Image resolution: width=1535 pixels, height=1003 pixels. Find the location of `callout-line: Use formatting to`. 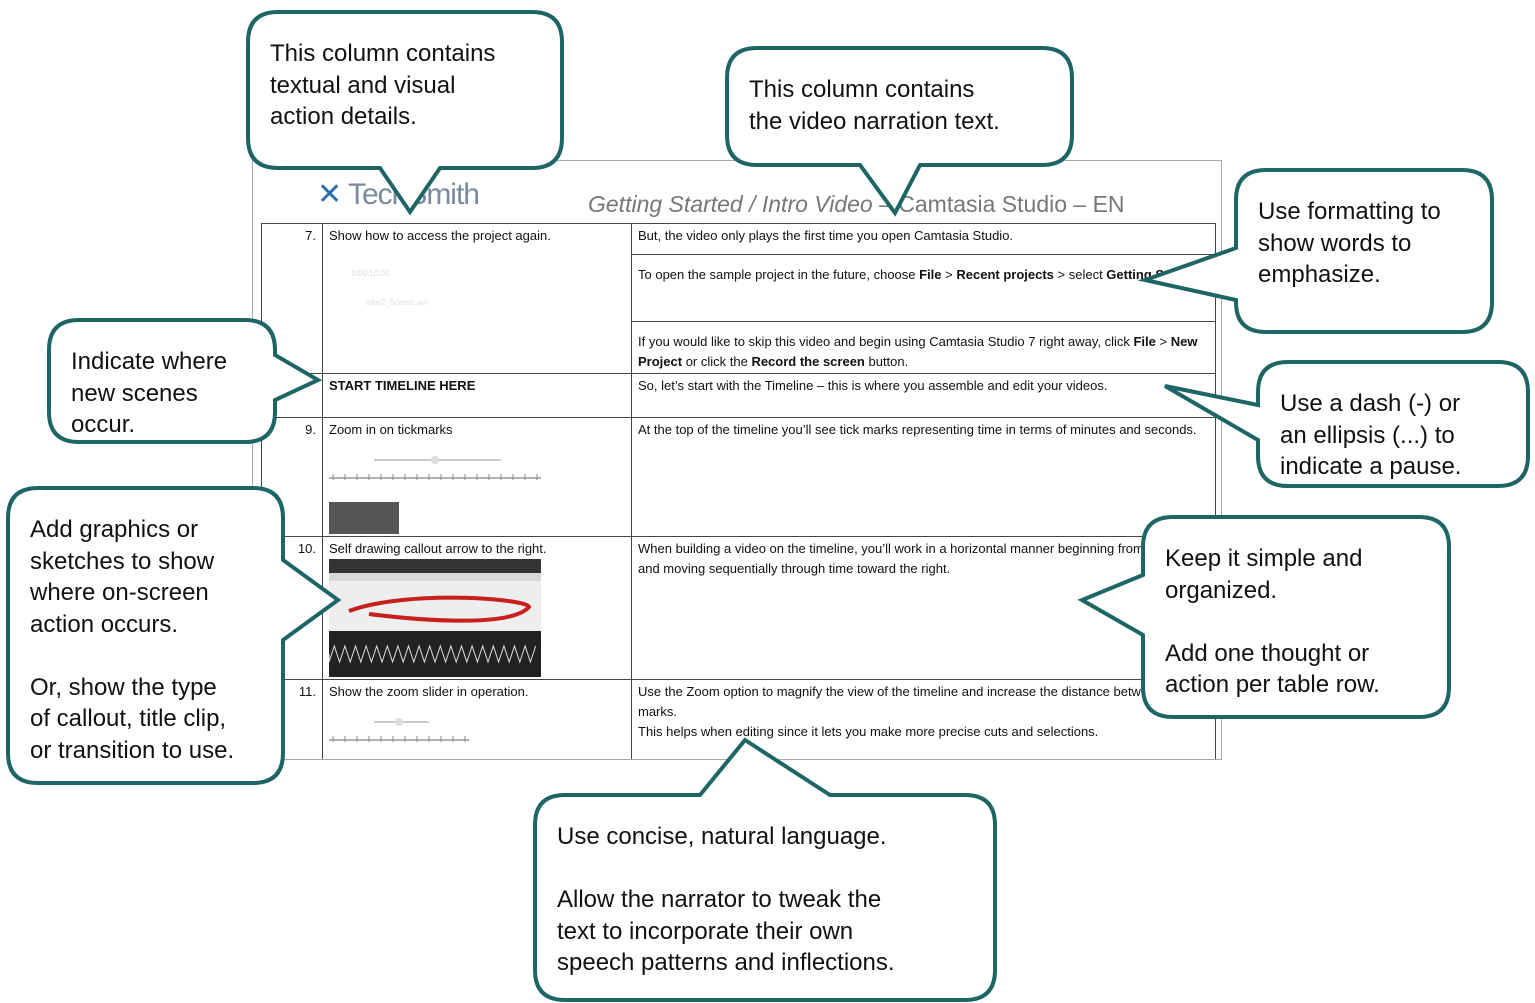

callout-line: Use formatting to is located at coordinates (1349, 211).